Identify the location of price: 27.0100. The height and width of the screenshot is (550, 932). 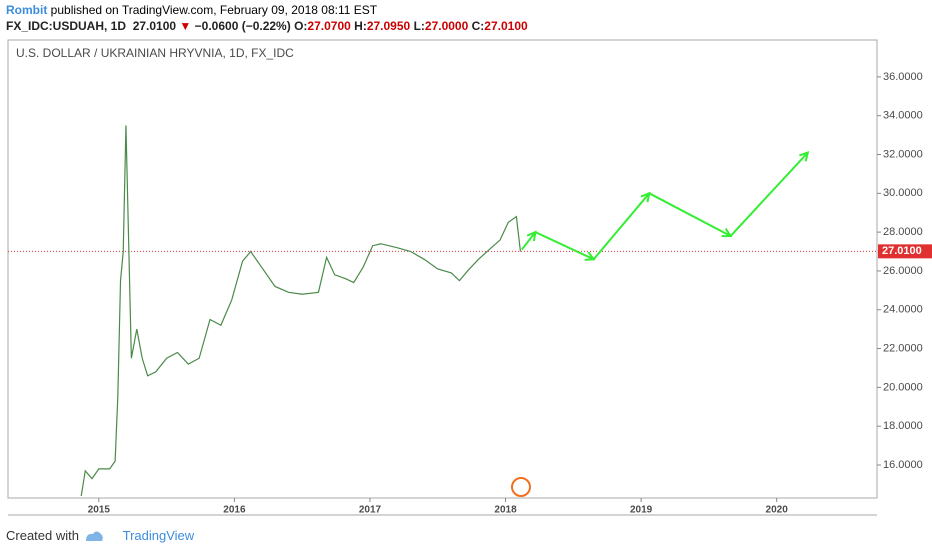
(154, 26).